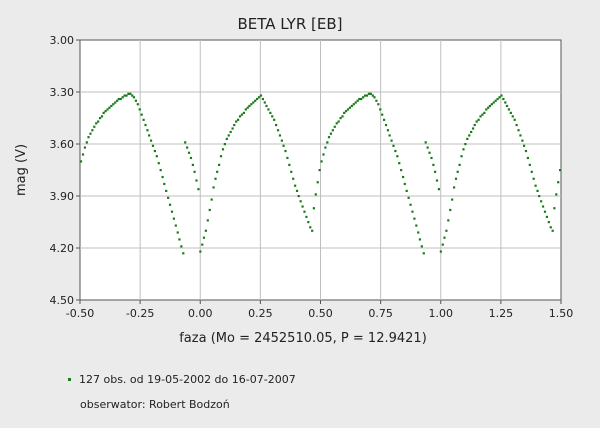 This screenshot has width=600, height=428. What do you see at coordinates (80, 313) in the screenshot?
I see `x-tick-label: -0.50` at bounding box center [80, 313].